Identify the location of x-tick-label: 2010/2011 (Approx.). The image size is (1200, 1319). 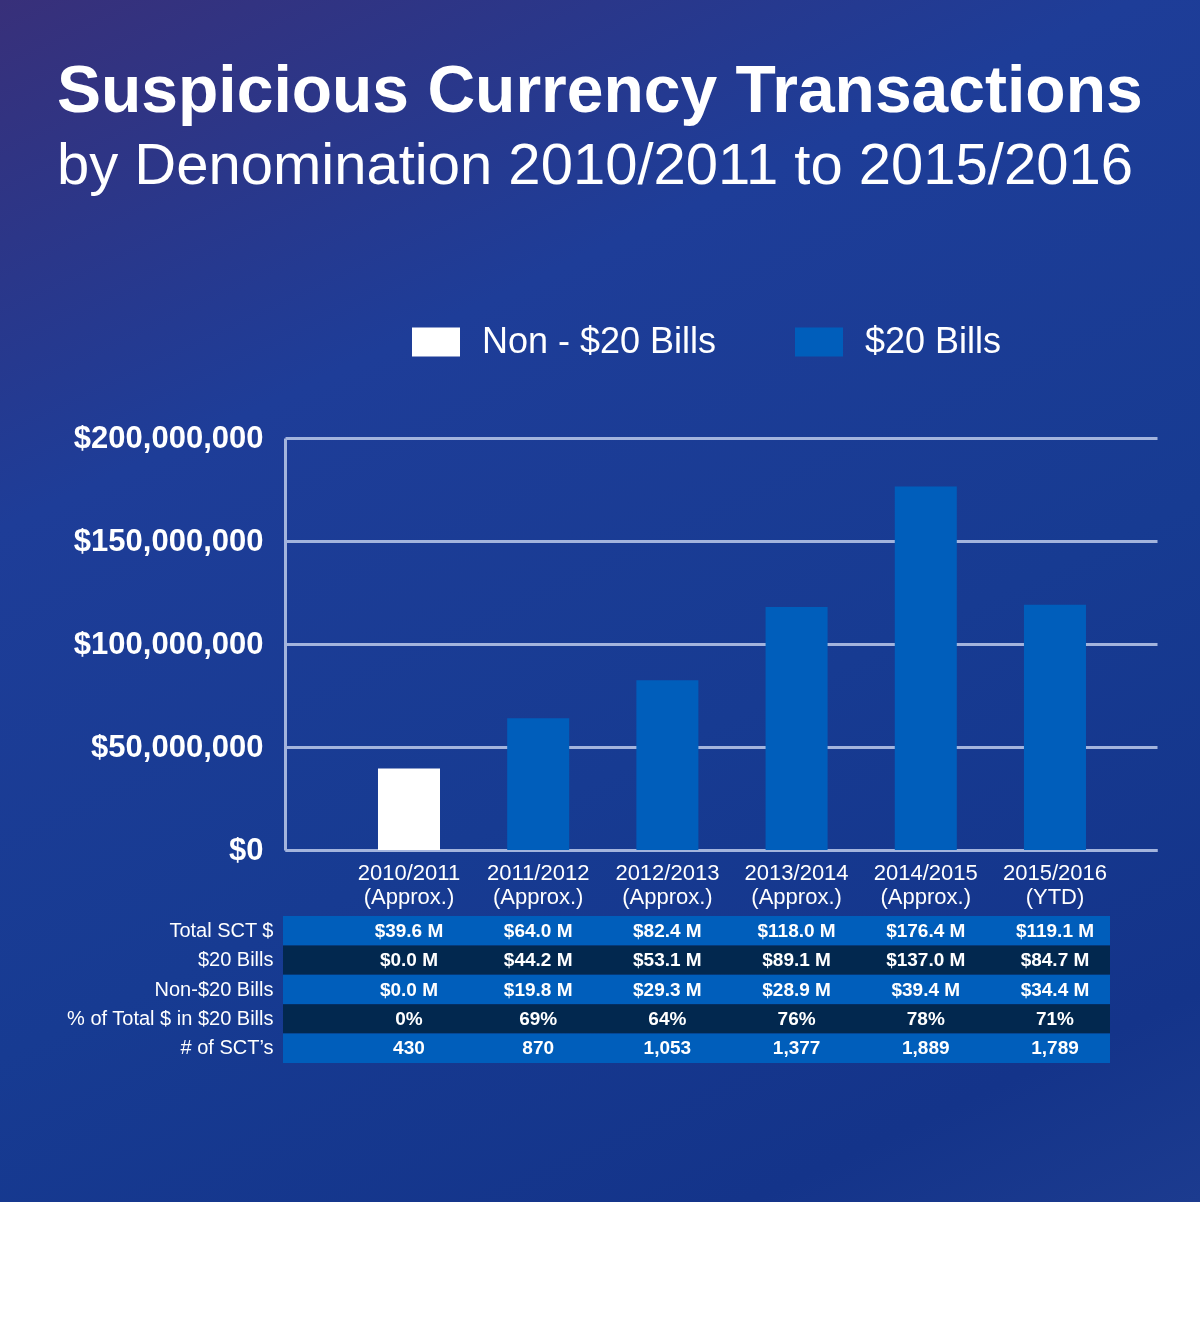
(409, 884).